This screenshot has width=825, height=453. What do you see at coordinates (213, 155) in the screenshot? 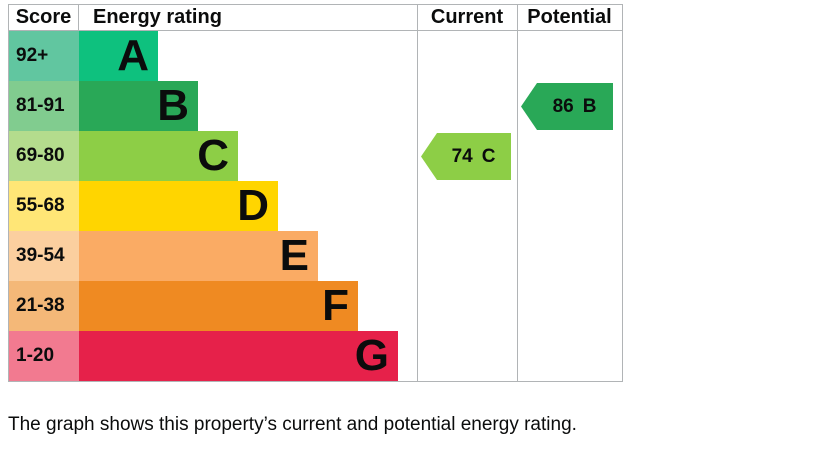
I see `rating-band-letter: C` at bounding box center [213, 155].